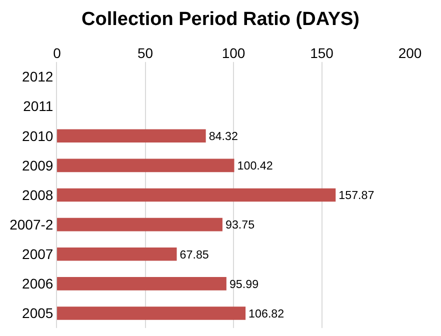 Image resolution: width=441 pixels, height=336 pixels. What do you see at coordinates (194, 255) in the screenshot?
I see `data-label: 67.85` at bounding box center [194, 255].